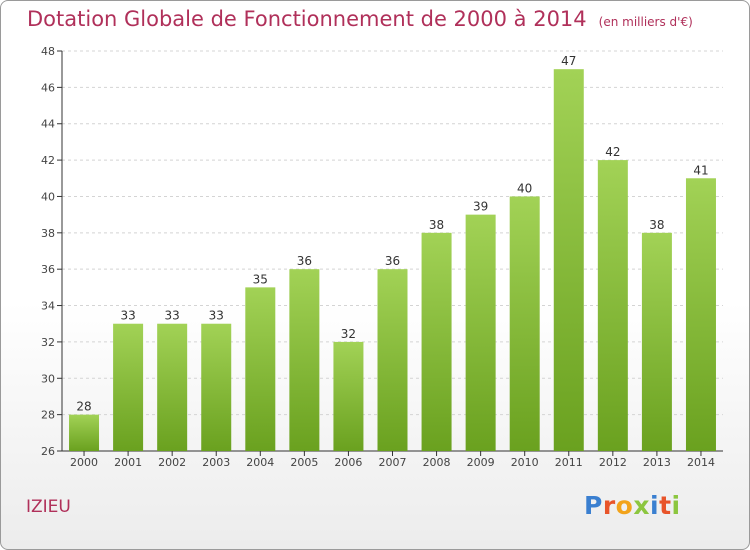 The height and width of the screenshot is (550, 750). What do you see at coordinates (128, 462) in the screenshot?
I see `x-tick-label: 2001` at bounding box center [128, 462].